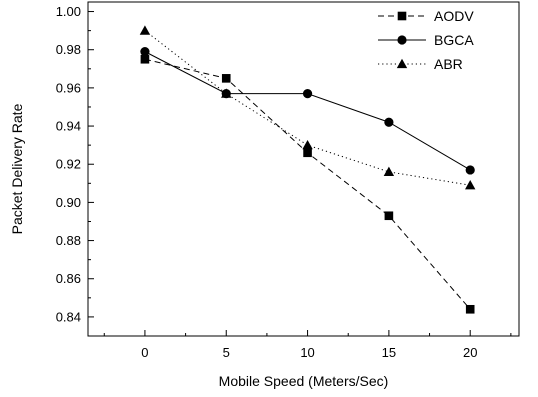 Image resolution: width=538 pixels, height=397 pixels. What do you see at coordinates (17, 168) in the screenshot?
I see `y-axis-title: Packet Delivery Rate` at bounding box center [17, 168].